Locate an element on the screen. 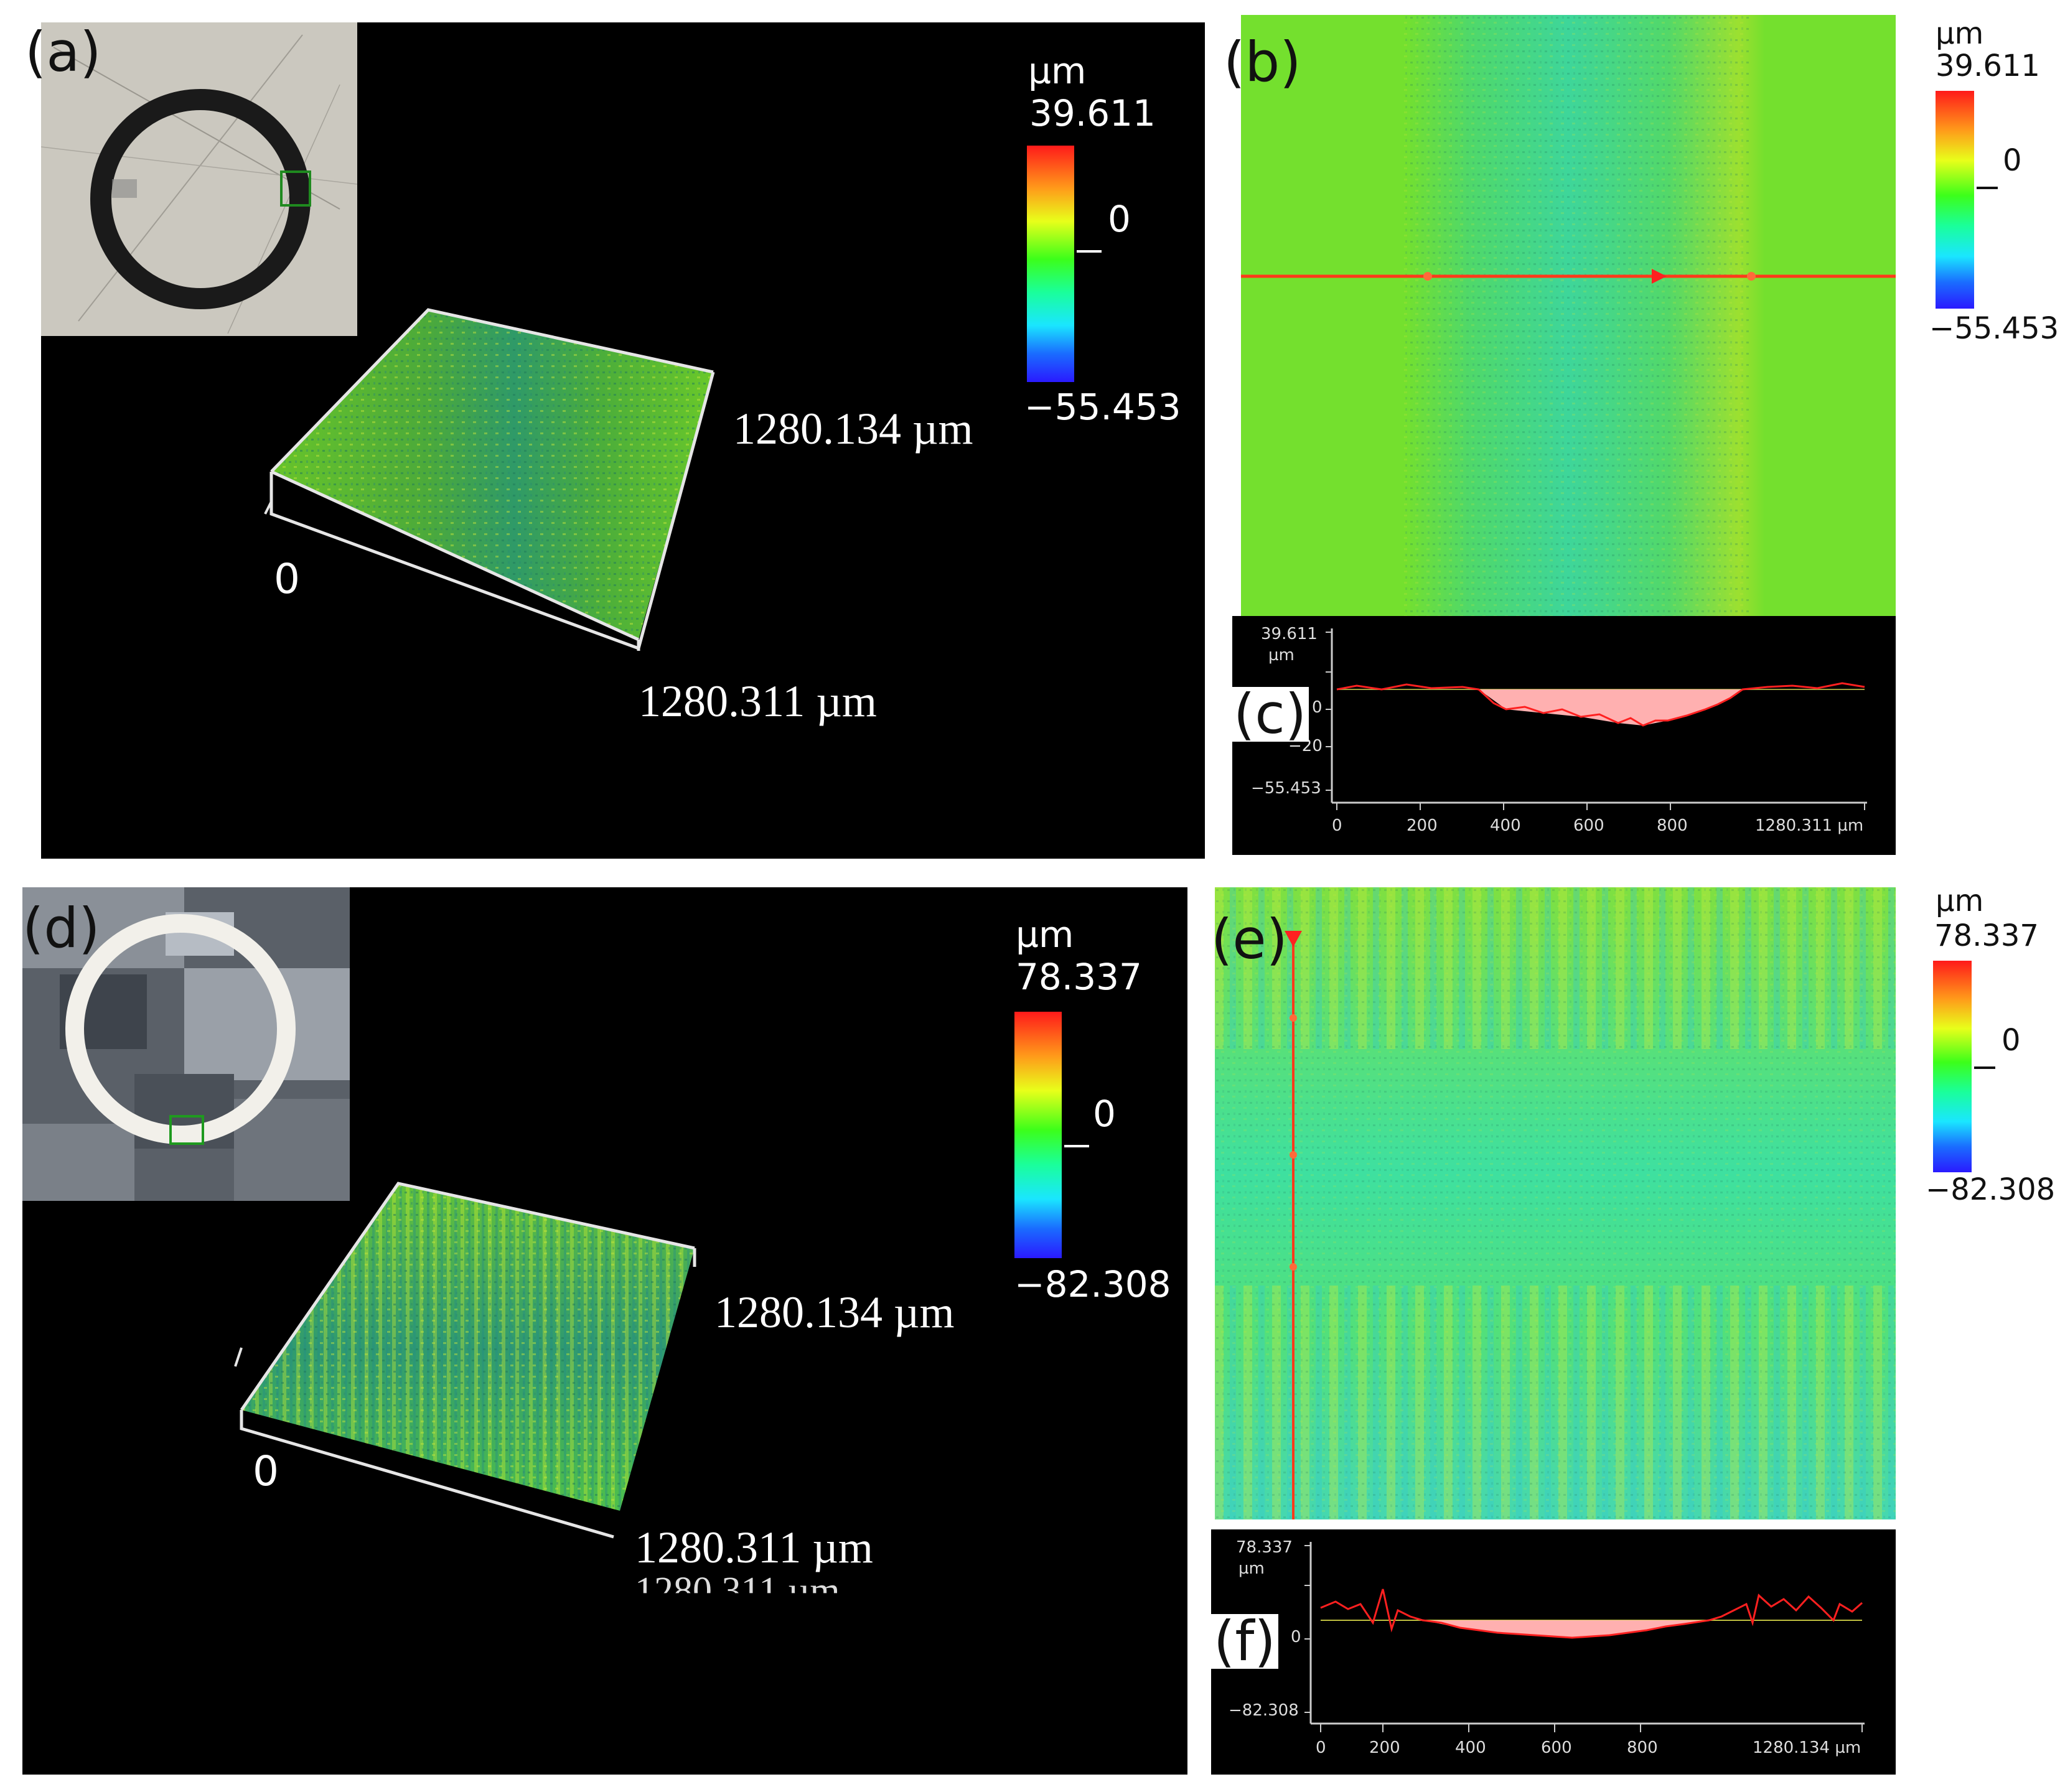  colorbar-min: −82.308 is located at coordinates (1092, 1284).